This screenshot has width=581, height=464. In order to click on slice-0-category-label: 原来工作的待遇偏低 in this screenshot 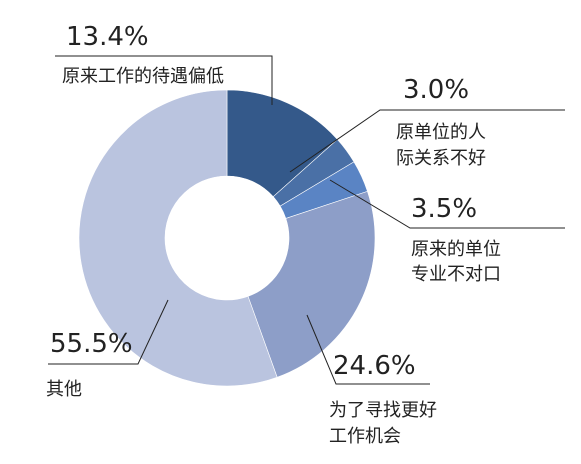, I will do `click(143, 76)`.